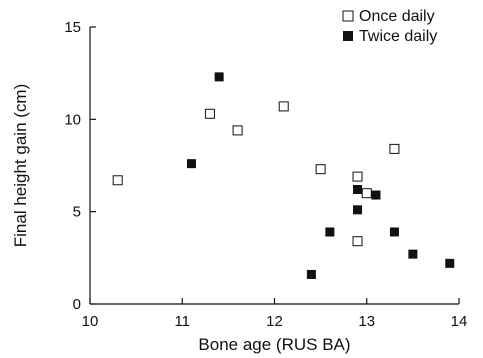  What do you see at coordinates (348, 16) in the screenshot?
I see `legend-marker-once-daily` at bounding box center [348, 16].